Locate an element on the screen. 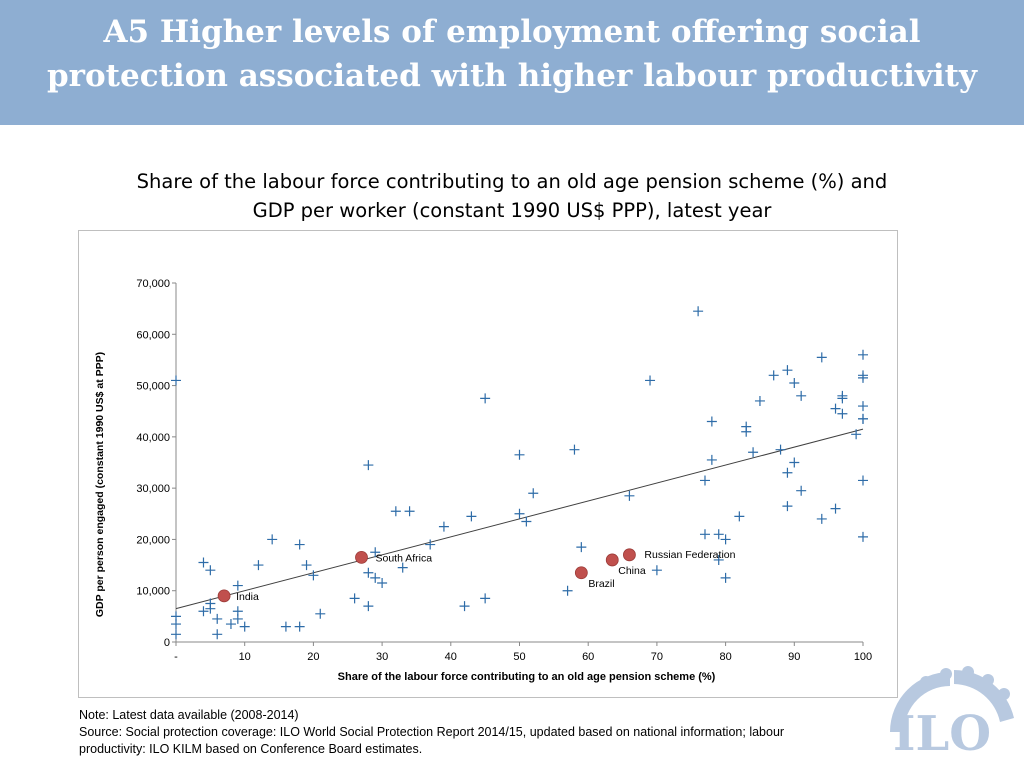 The width and height of the screenshot is (1024, 767). x-tick-label: 100 is located at coordinates (863, 657).